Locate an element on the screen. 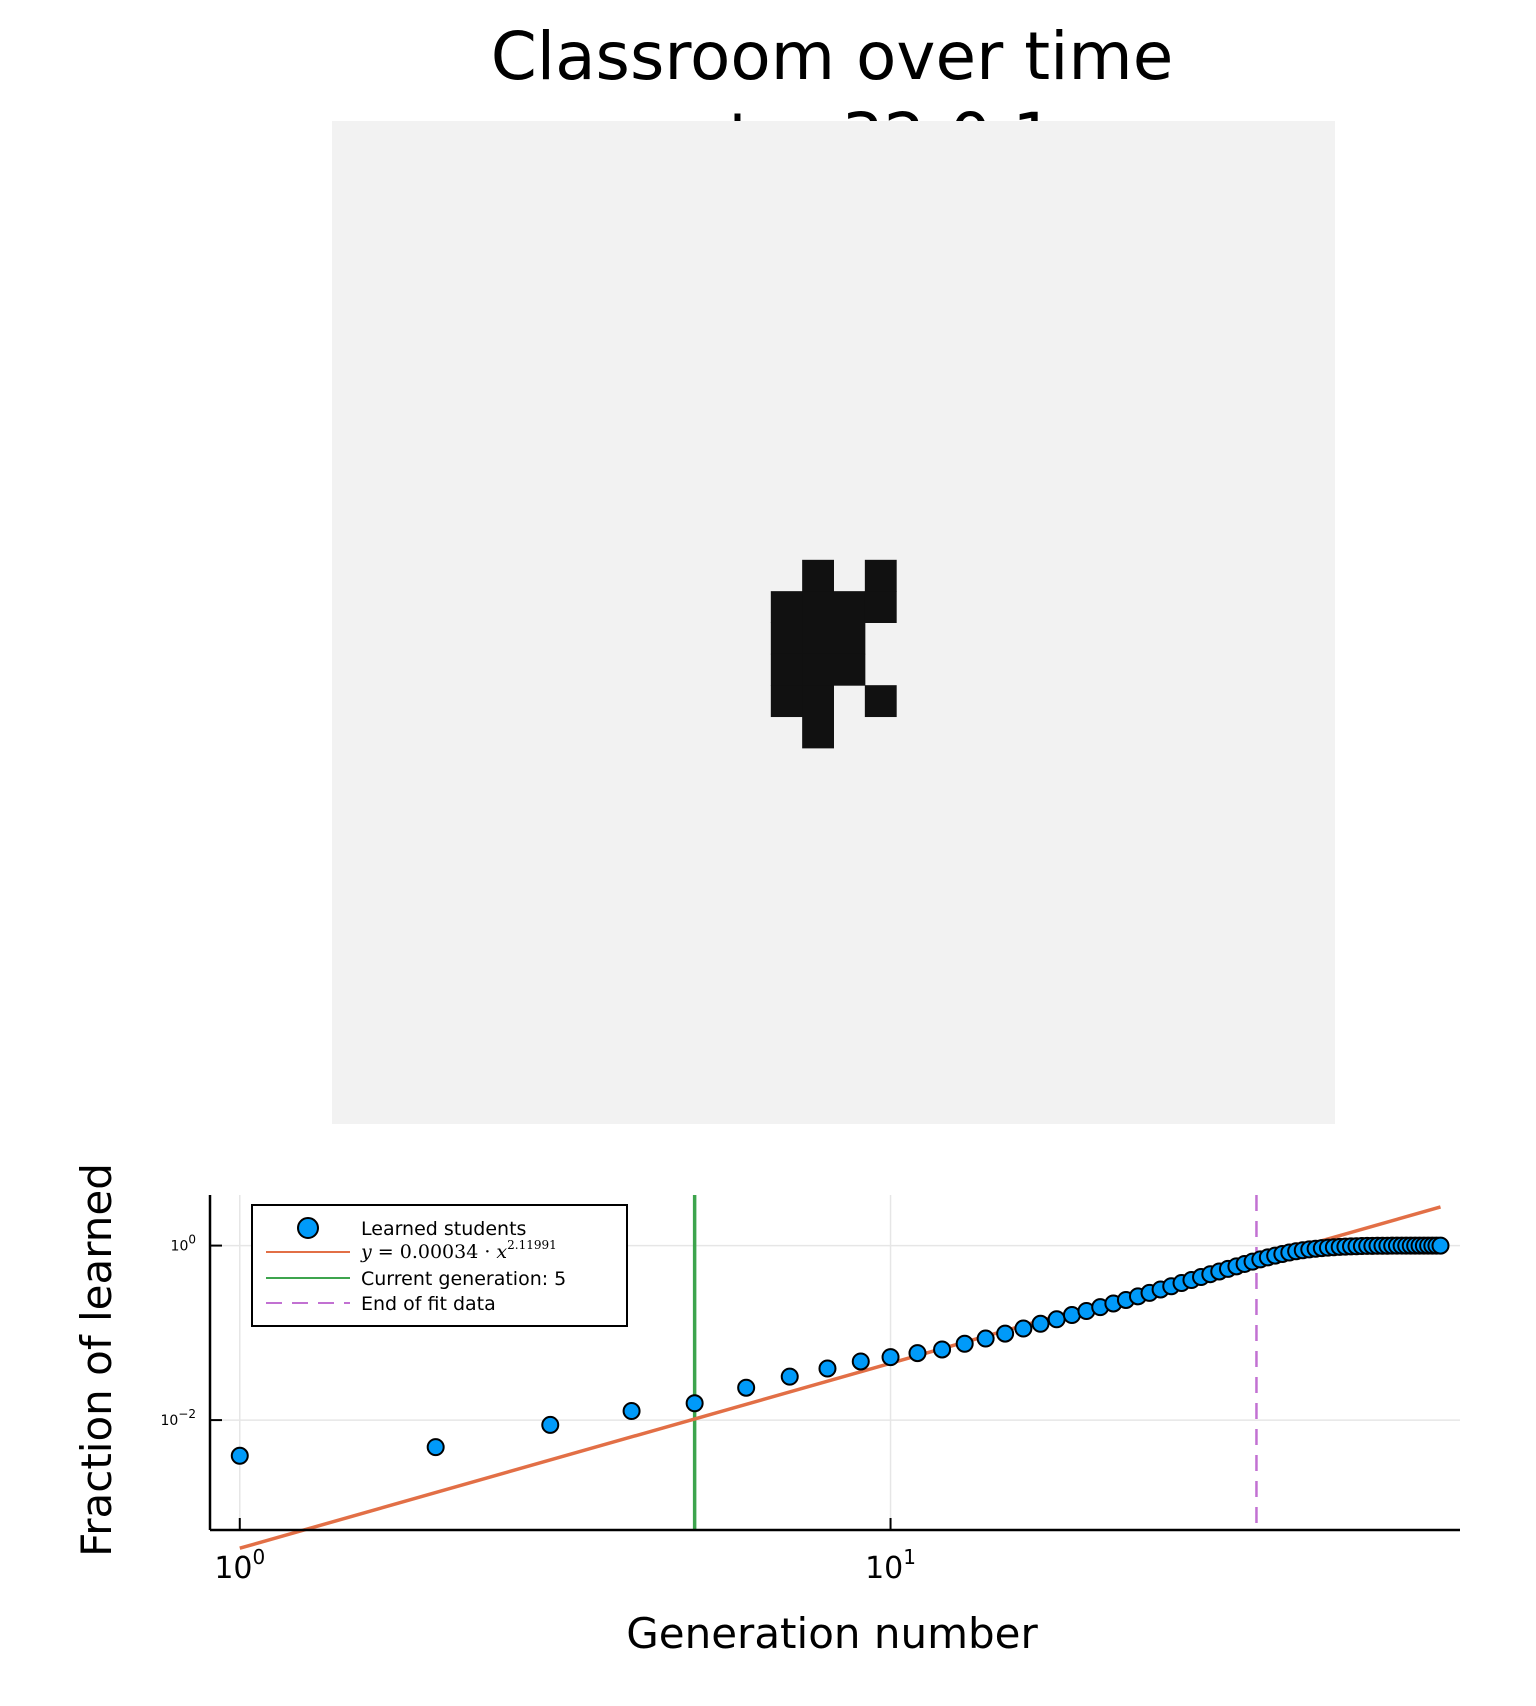 The width and height of the screenshot is (1536, 1706). legend-label-current-generation: Current generation: 5 is located at coordinates (463, 1279).